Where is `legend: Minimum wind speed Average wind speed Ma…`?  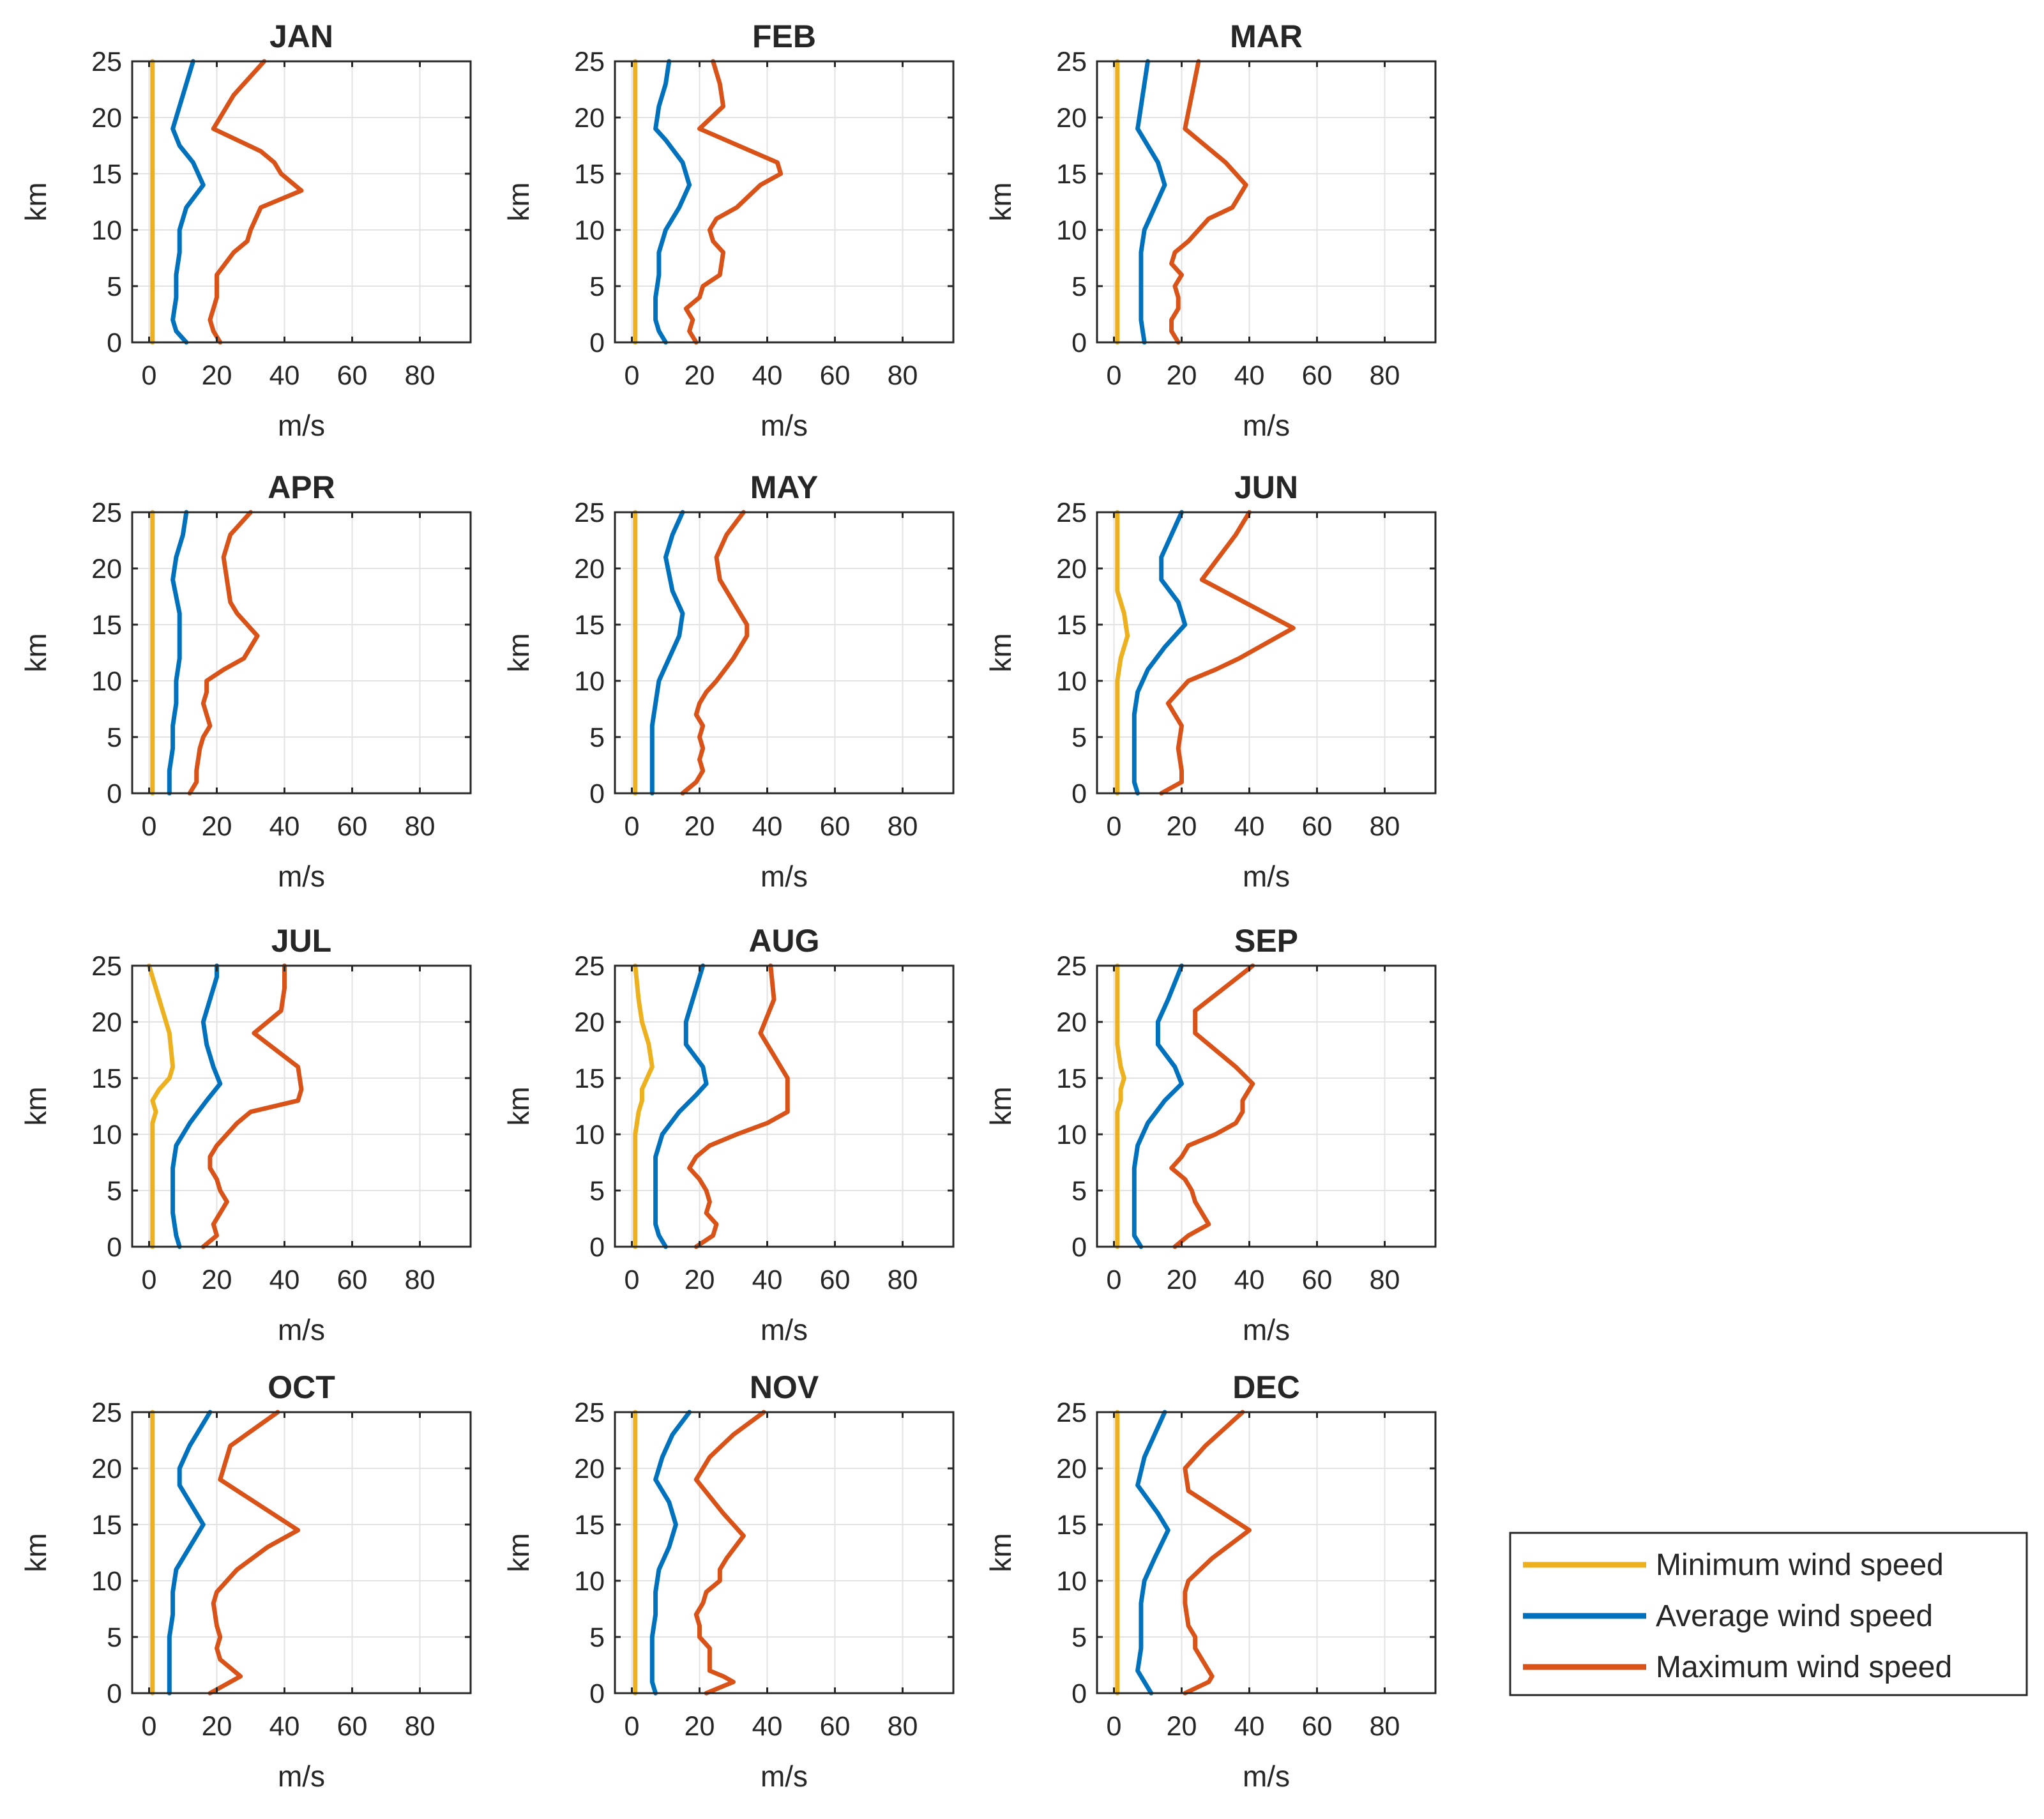
legend: Minimum wind speed Average wind speed Ma… is located at coordinates (1768, 1614).